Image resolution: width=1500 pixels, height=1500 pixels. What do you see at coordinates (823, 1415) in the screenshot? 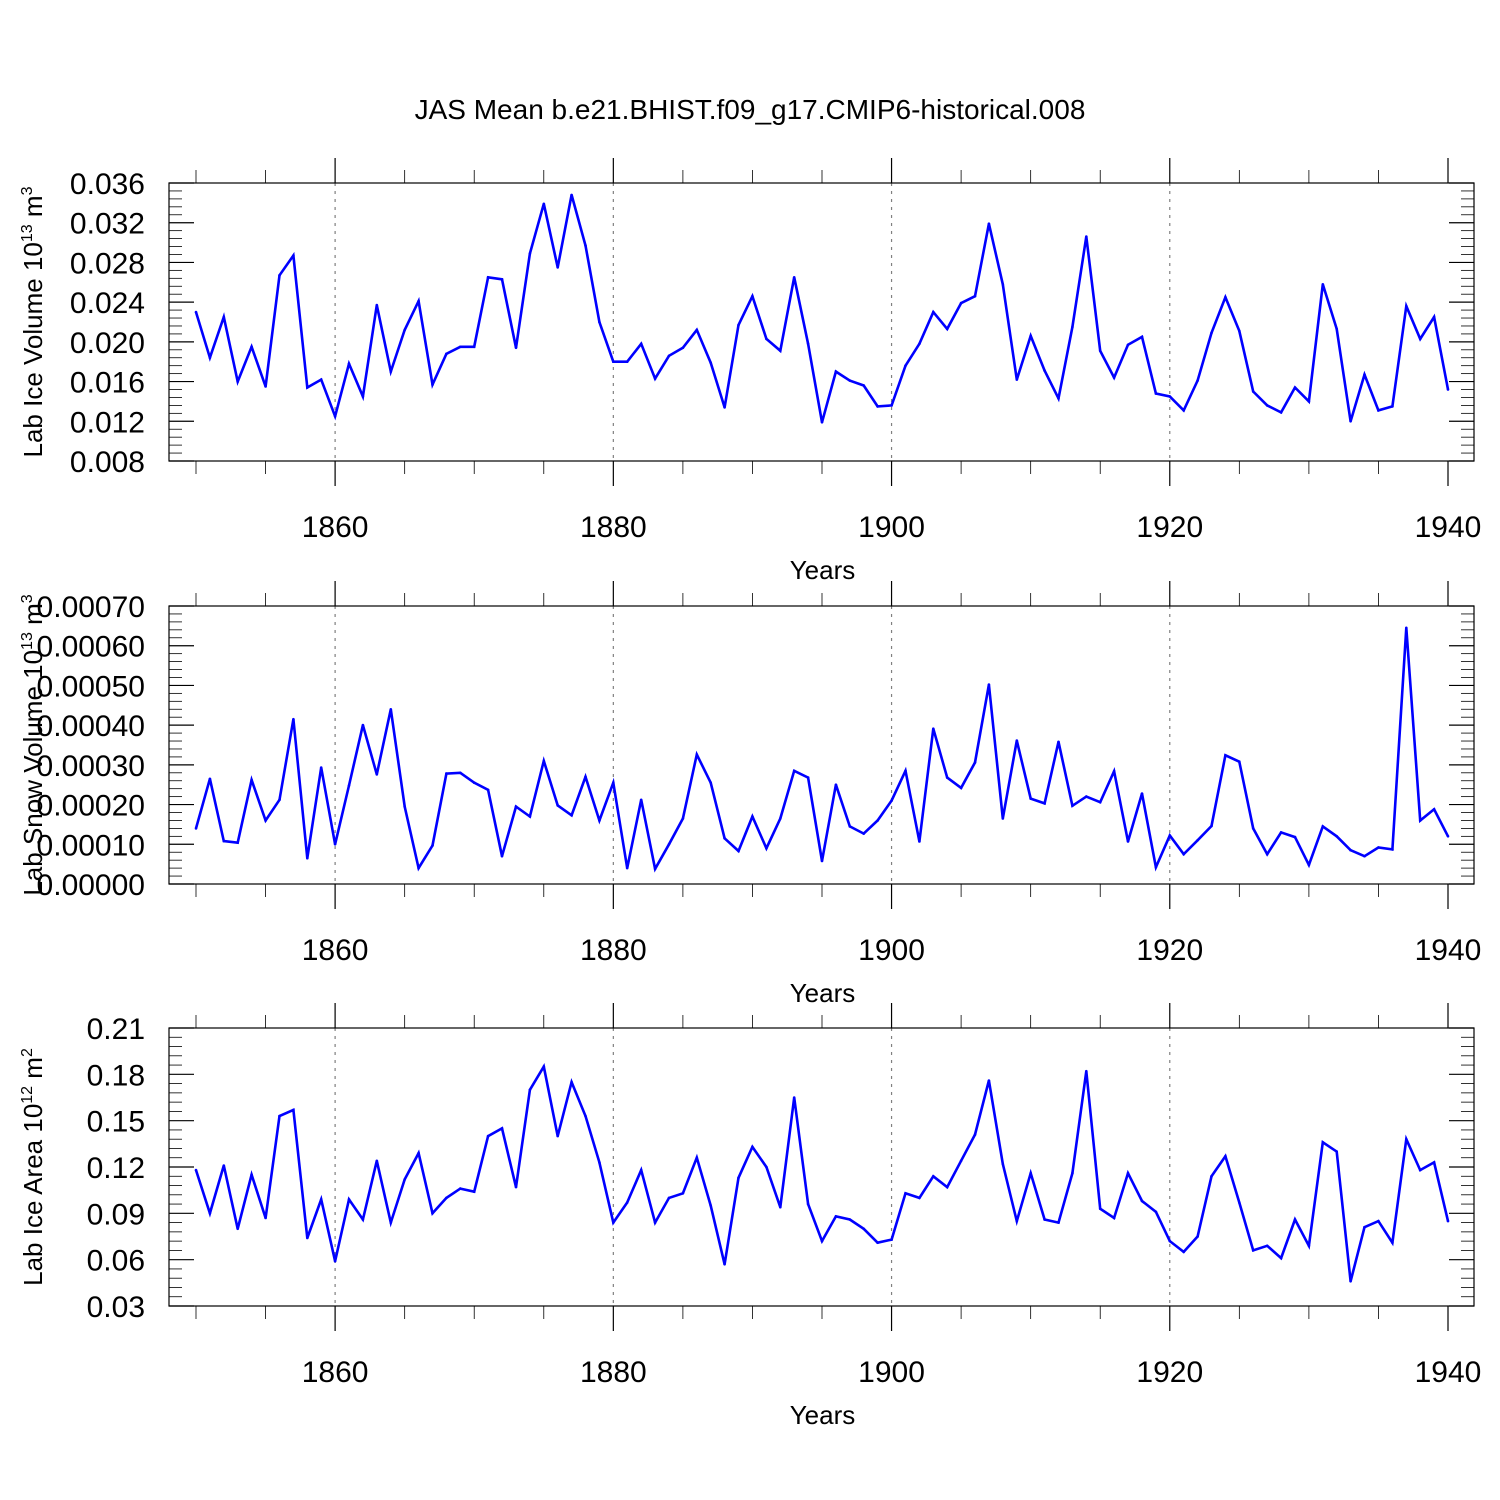
I see `x-axis-title: Years` at bounding box center [823, 1415].